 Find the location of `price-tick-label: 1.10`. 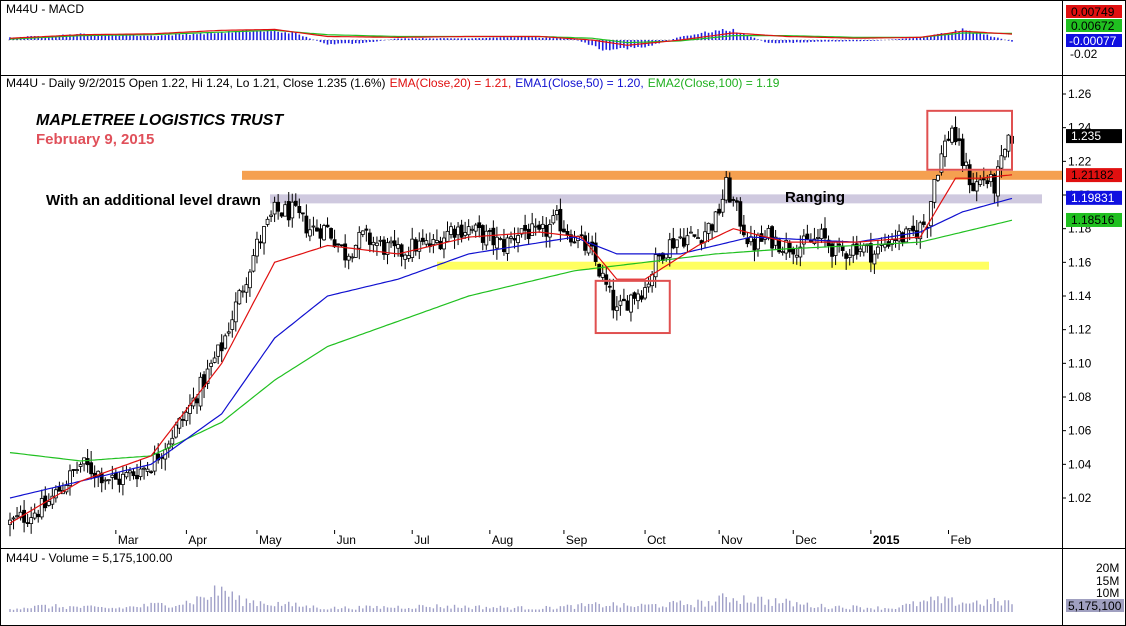

price-tick-label: 1.10 is located at coordinates (1080, 363).